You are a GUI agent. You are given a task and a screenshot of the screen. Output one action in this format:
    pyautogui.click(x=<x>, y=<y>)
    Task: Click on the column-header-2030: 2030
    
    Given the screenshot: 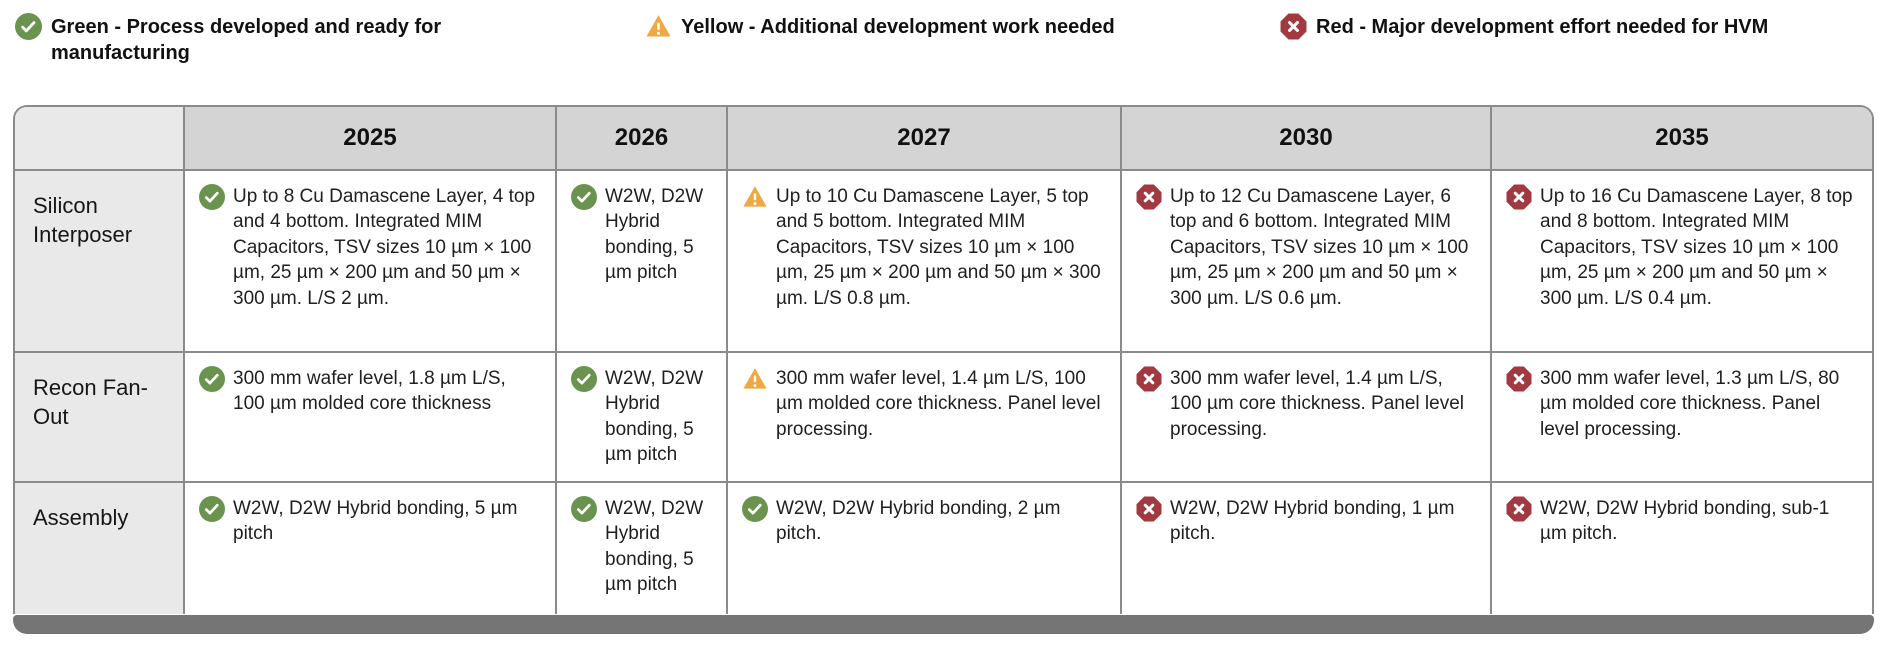 What is the action you would take?
    pyautogui.click(x=1307, y=139)
    